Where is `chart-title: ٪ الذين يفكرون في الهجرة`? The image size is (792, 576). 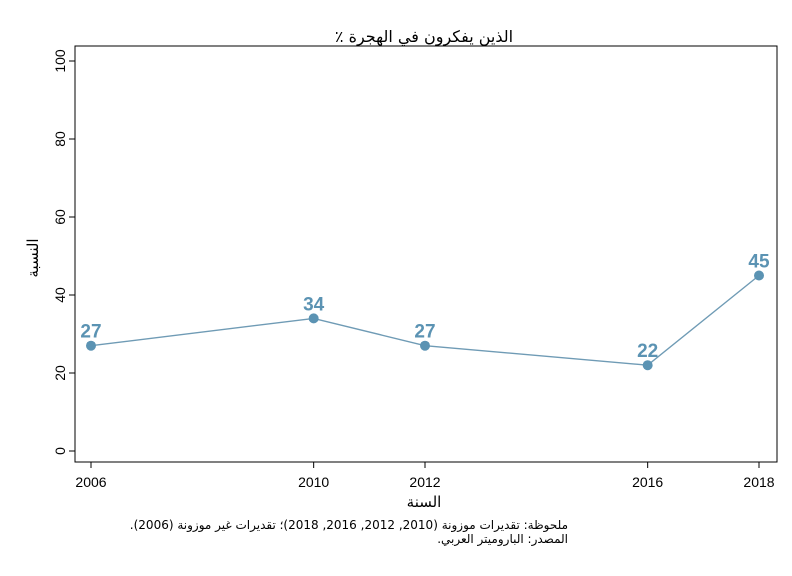 chart-title: ٪ الذين يفكرون في الهجرة is located at coordinates (424, 37).